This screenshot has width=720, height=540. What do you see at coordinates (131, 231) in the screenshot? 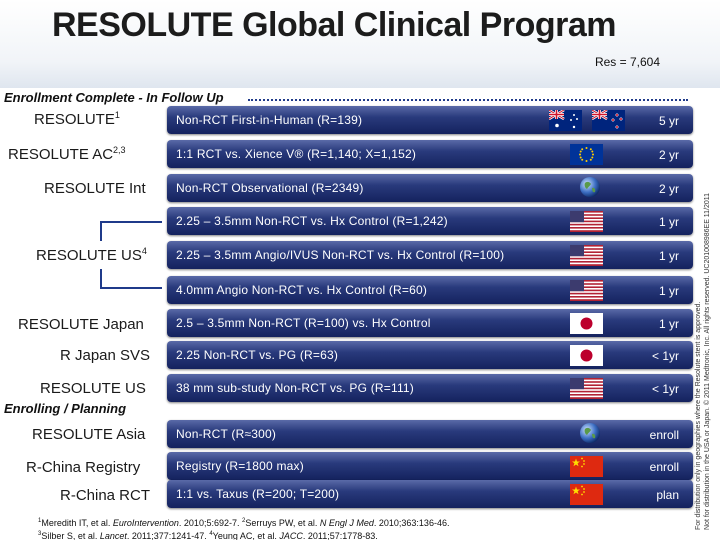
I see `bracket-top` at bounding box center [131, 231].